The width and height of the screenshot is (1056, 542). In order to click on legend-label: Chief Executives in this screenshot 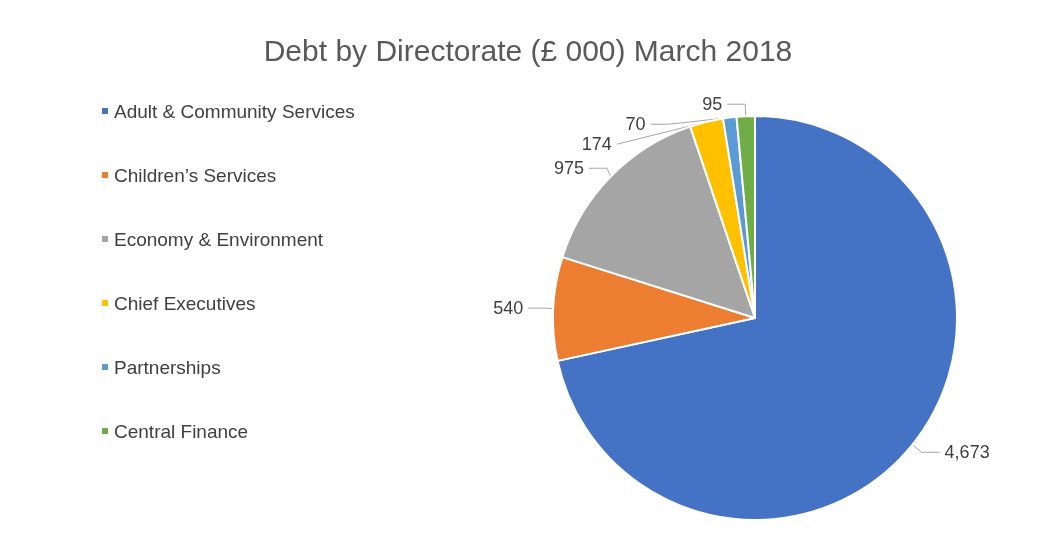, I will do `click(185, 303)`.